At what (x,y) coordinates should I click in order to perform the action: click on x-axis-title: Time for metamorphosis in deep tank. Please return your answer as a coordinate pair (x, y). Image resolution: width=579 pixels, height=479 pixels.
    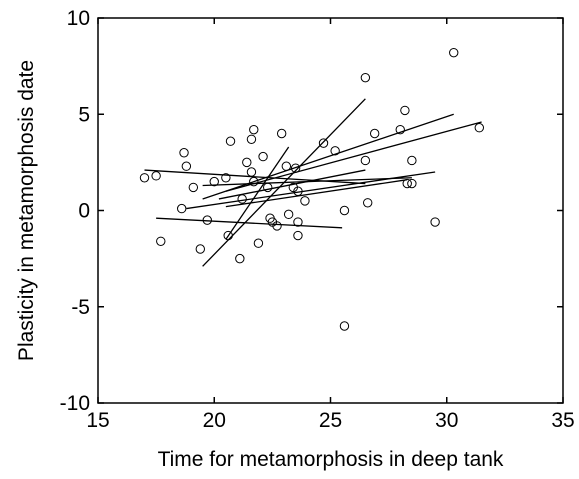
    Looking at the image, I should click on (331, 459).